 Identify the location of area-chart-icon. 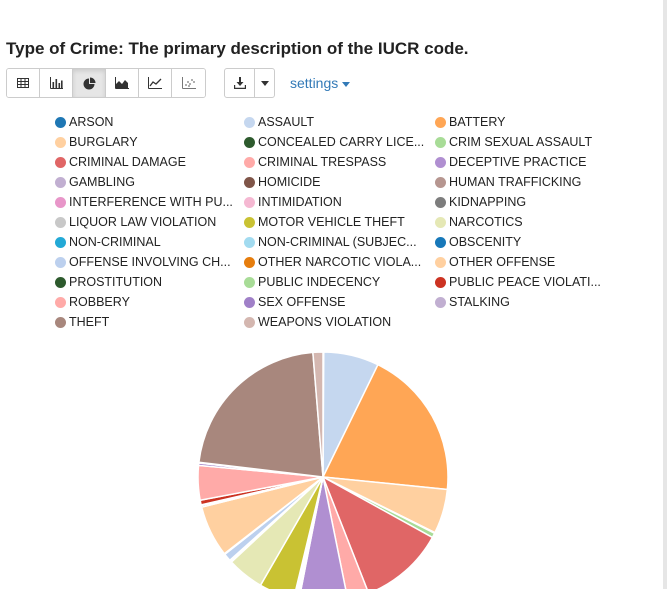
(122, 83).